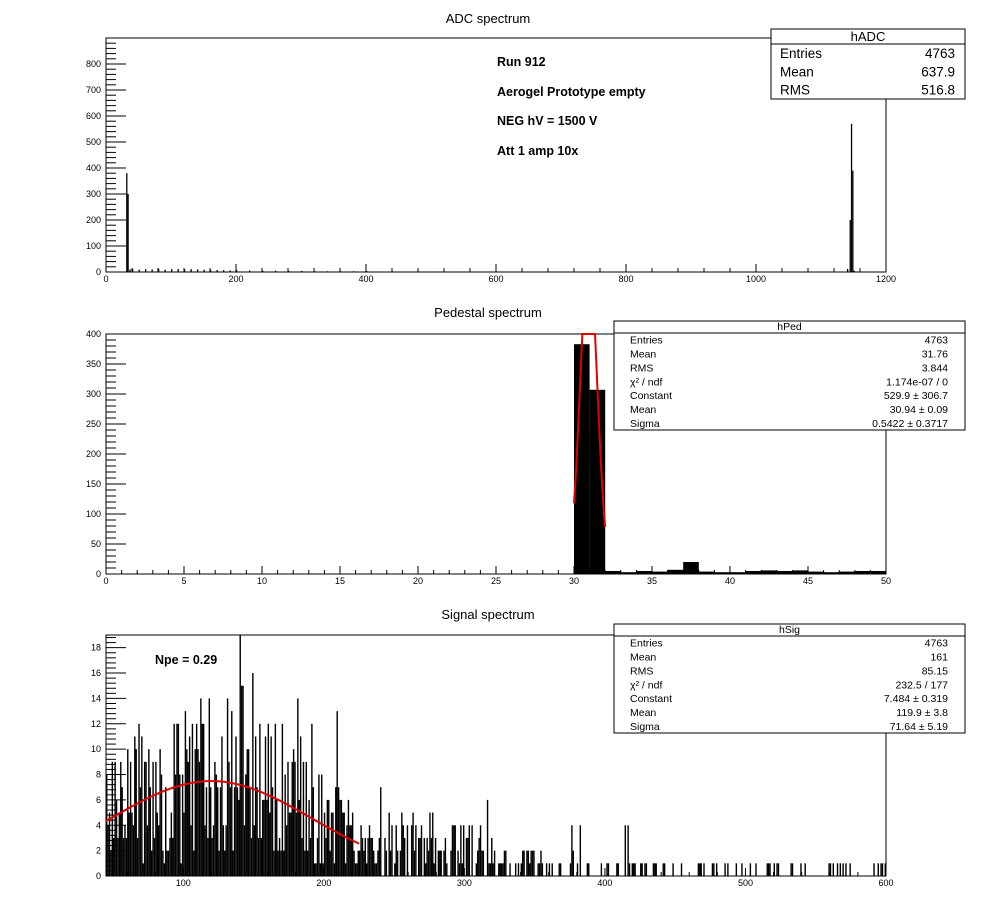  I want to click on stats-row-value: 529.9 ± 306.7, so click(916, 396).